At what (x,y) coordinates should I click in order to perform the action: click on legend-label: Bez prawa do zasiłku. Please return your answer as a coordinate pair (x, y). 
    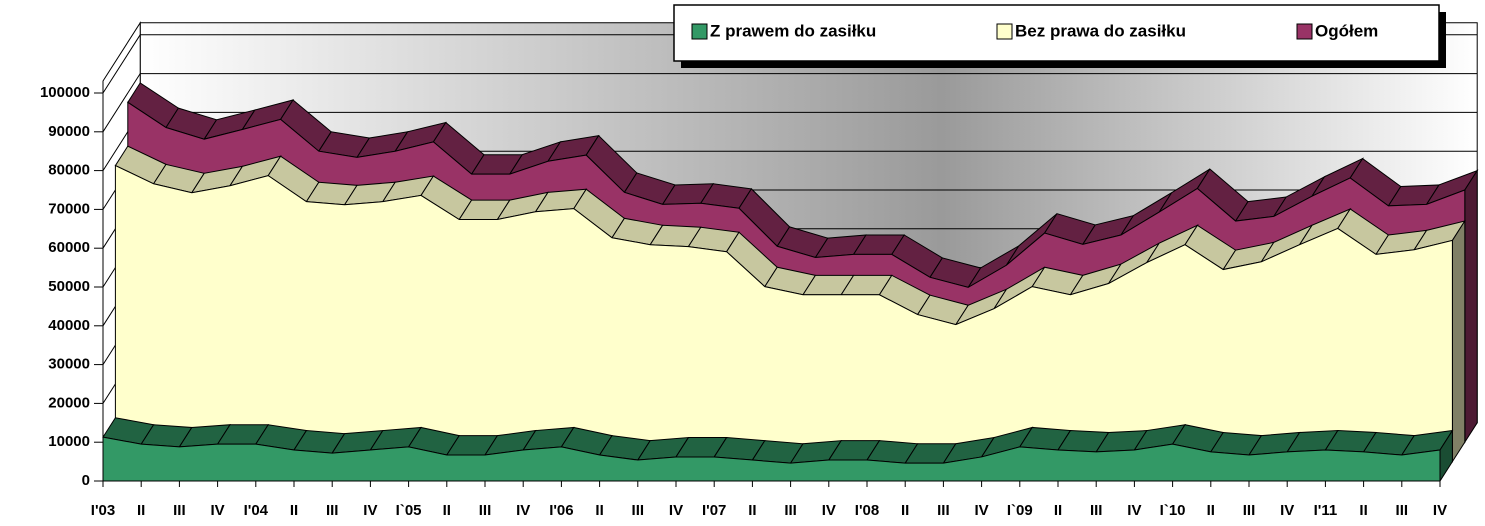
    Looking at the image, I should click on (1100, 30).